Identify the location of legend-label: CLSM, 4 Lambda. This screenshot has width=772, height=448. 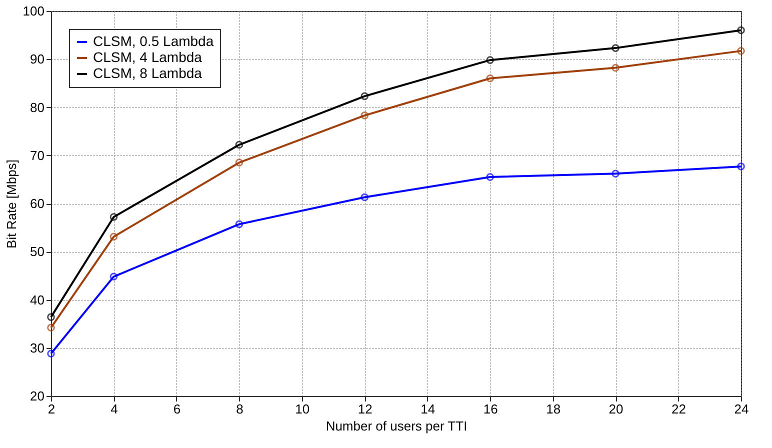
(147, 57).